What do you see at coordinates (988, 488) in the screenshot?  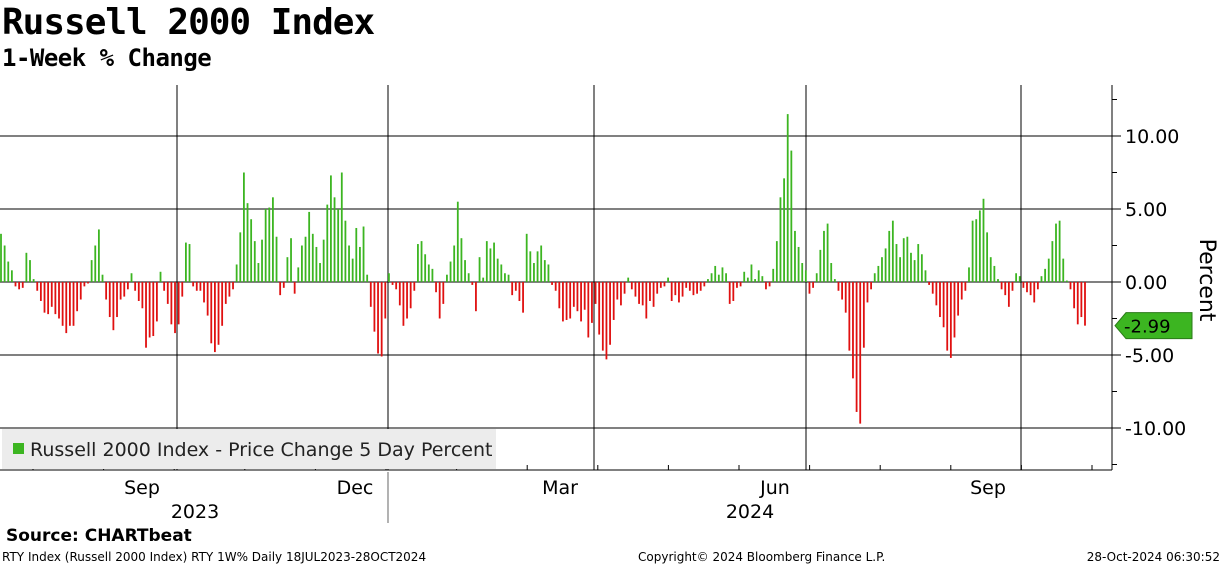 I see `x-tick-label-4: Sep` at bounding box center [988, 488].